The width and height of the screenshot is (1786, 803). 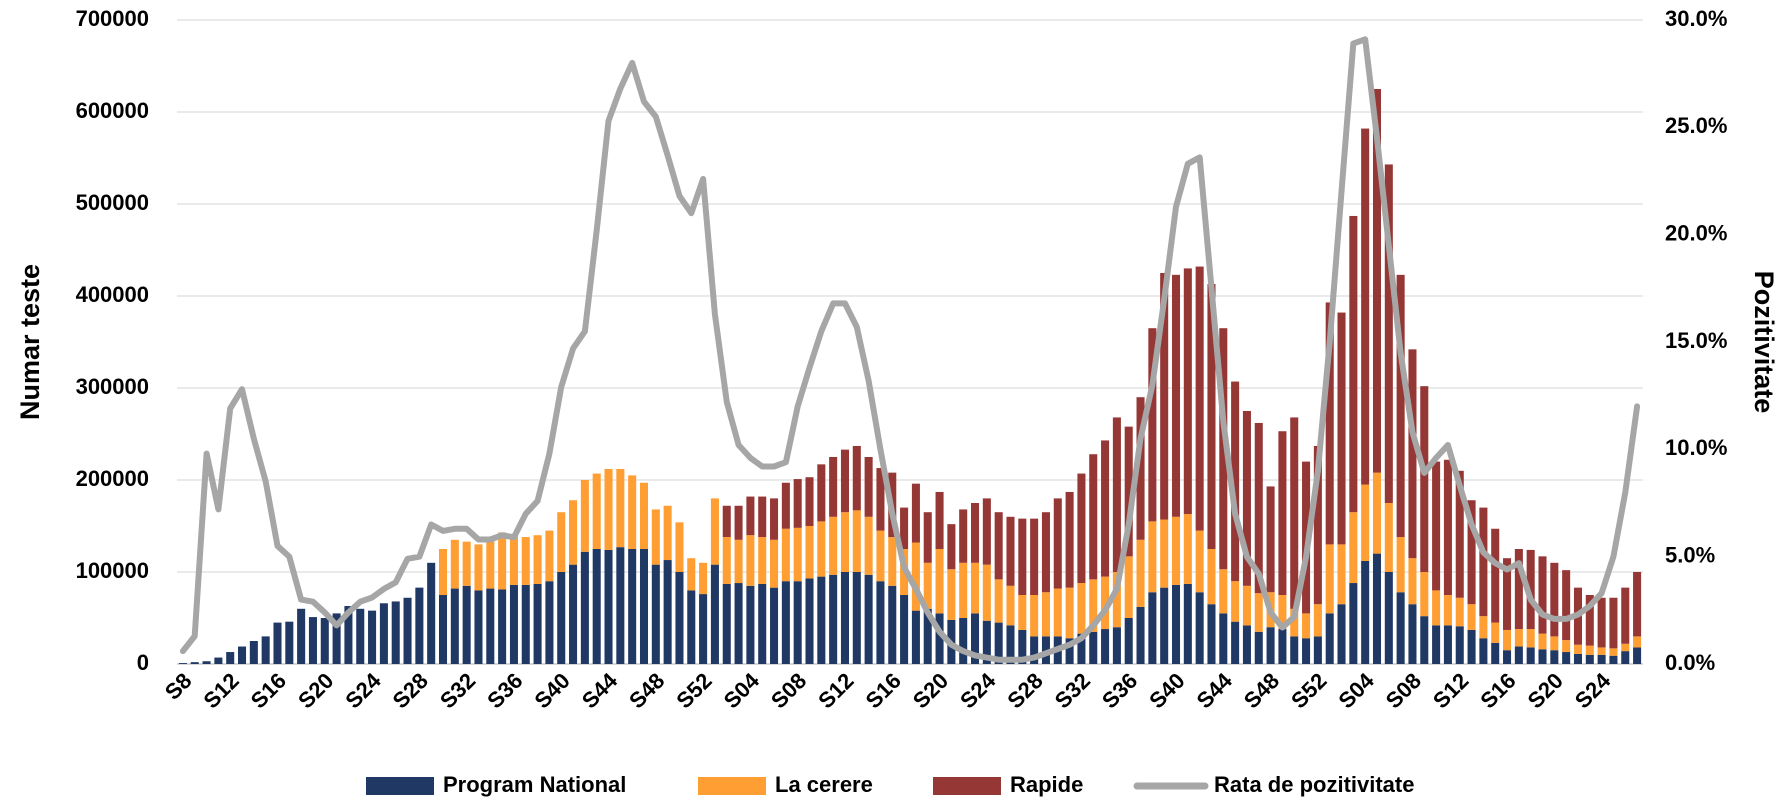 What do you see at coordinates (1356, 690) in the screenshot?
I see `x-tick-label: S04` at bounding box center [1356, 690].